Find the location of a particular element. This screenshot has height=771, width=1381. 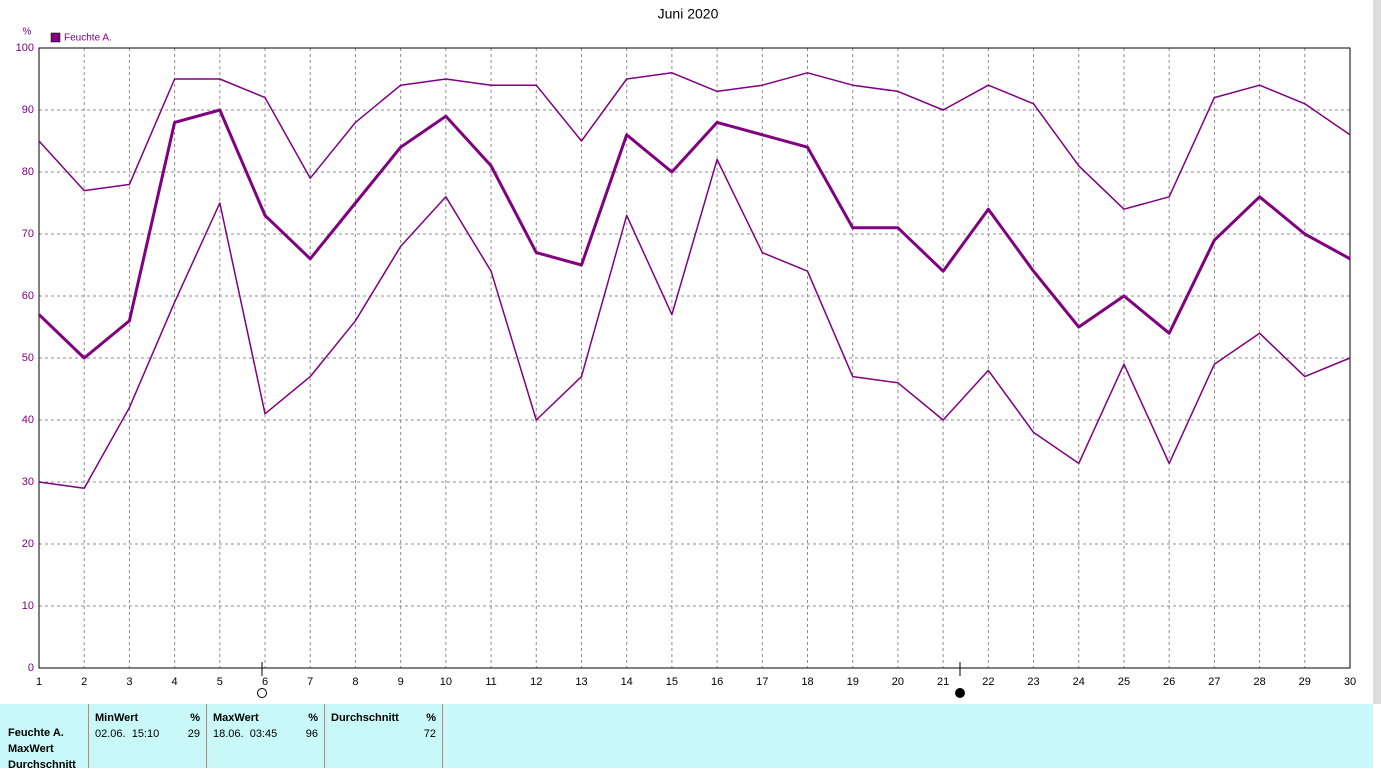

x-tick-label: 26 is located at coordinates (1169, 682).